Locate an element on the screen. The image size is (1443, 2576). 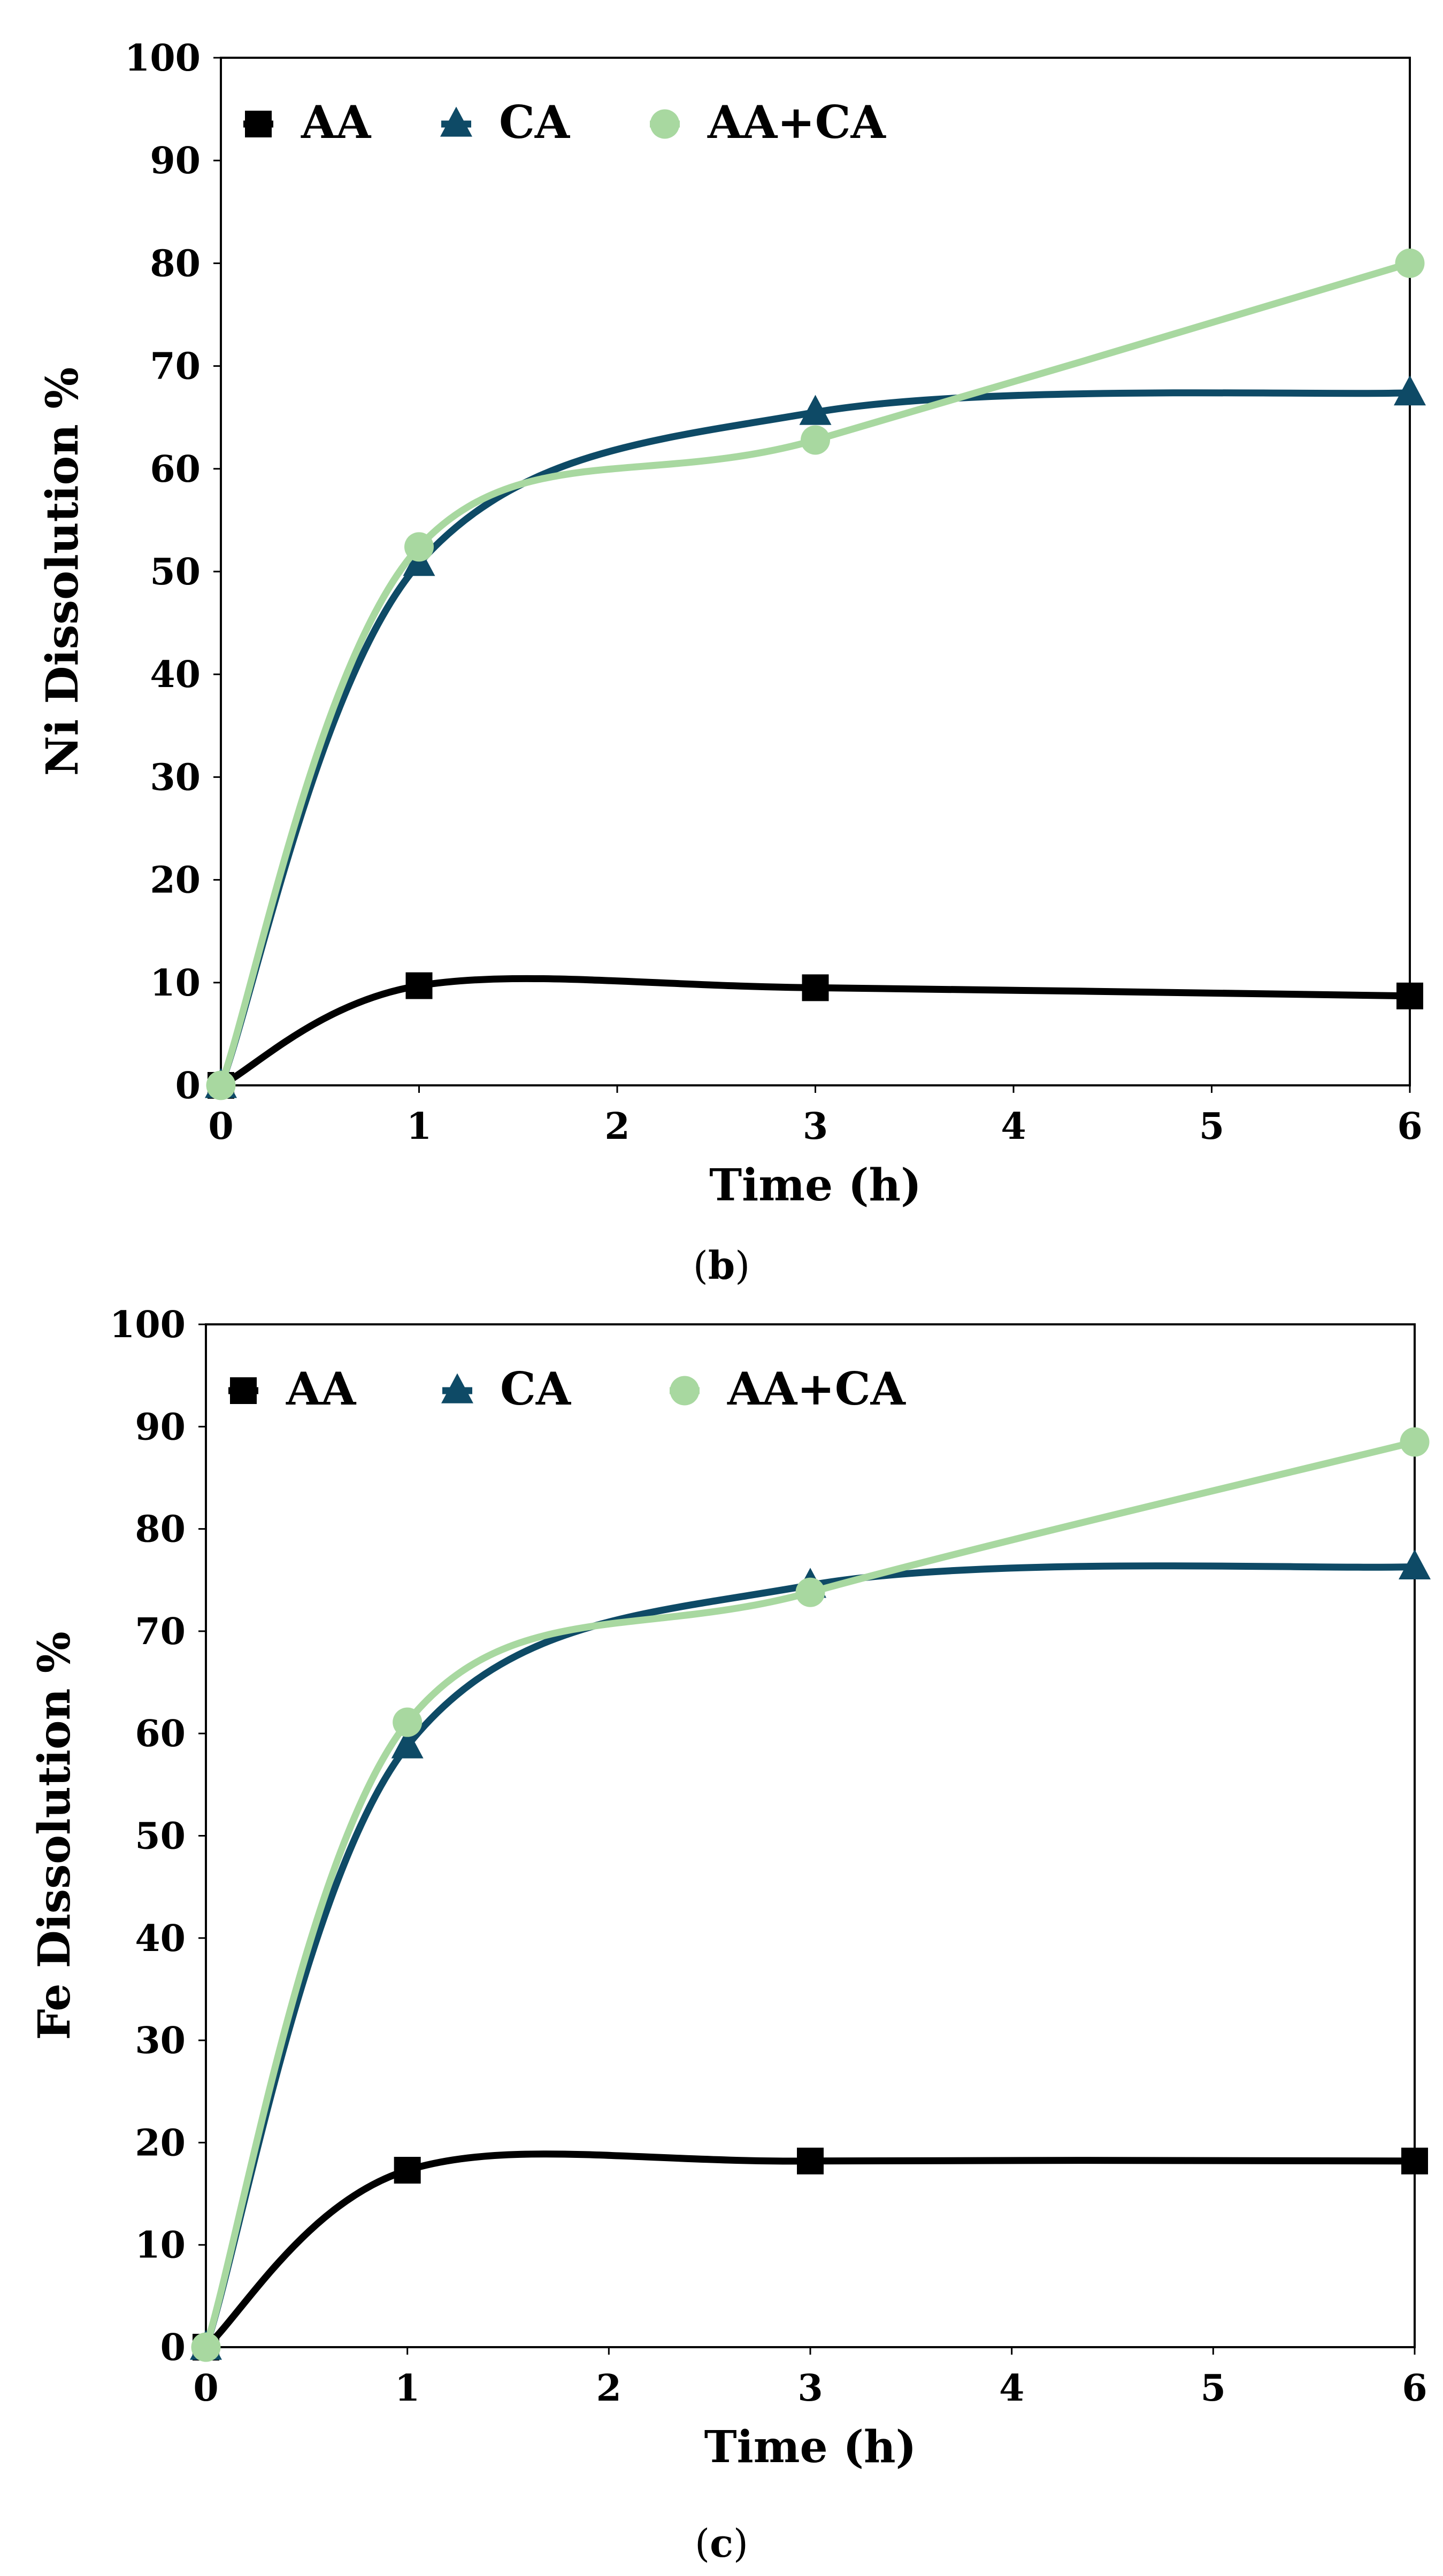
caption-letter: c is located at coordinates (721, 2543).